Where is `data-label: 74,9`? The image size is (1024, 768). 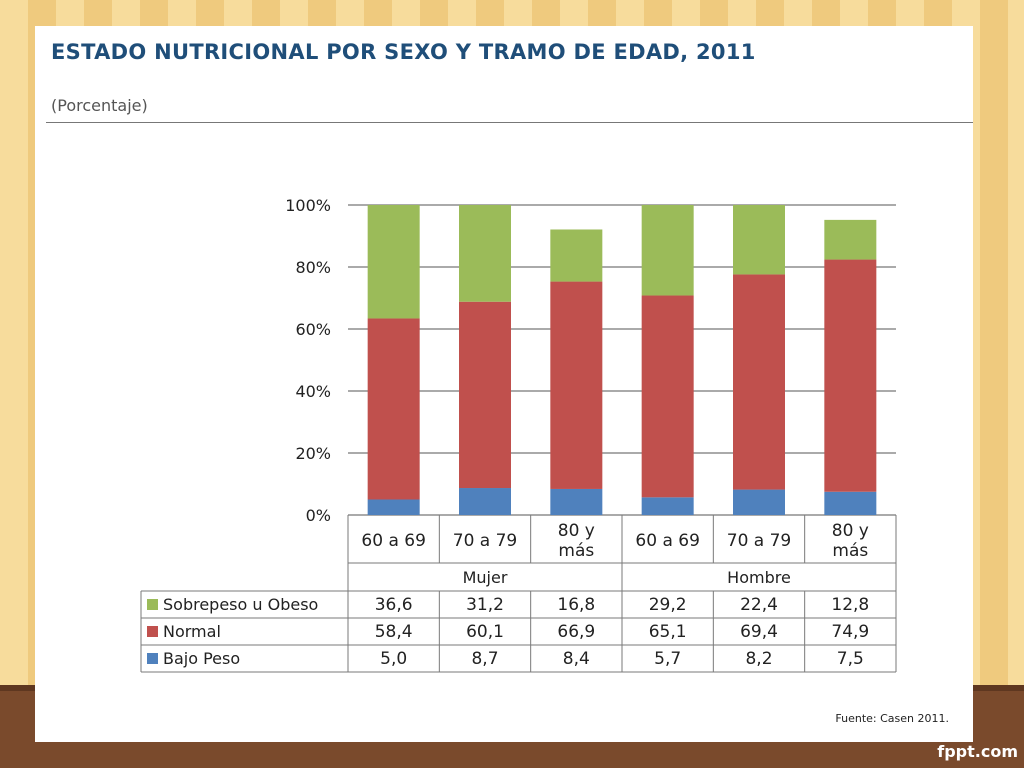 data-label: 74,9 is located at coordinates (850, 632).